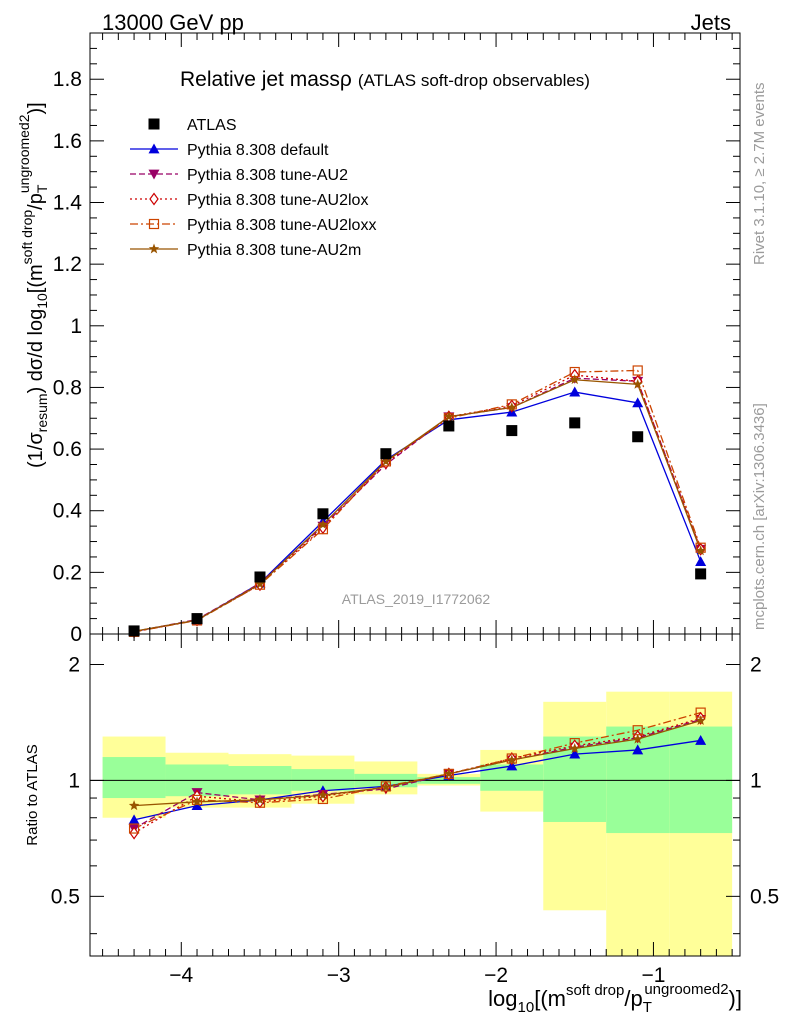 This screenshot has width=786, height=1024. What do you see at coordinates (764, 896) in the screenshot?
I see `ratio-y-tick-label-right: 0.5` at bounding box center [764, 896].